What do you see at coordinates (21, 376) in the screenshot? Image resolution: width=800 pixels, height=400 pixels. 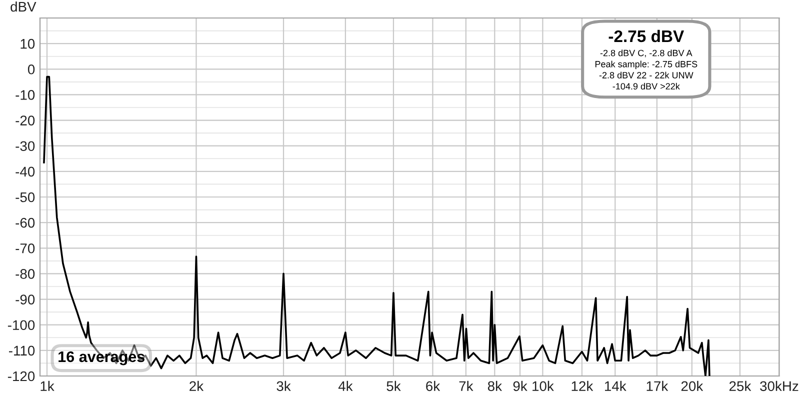 I see `y-tick-label: -120` at bounding box center [21, 376].